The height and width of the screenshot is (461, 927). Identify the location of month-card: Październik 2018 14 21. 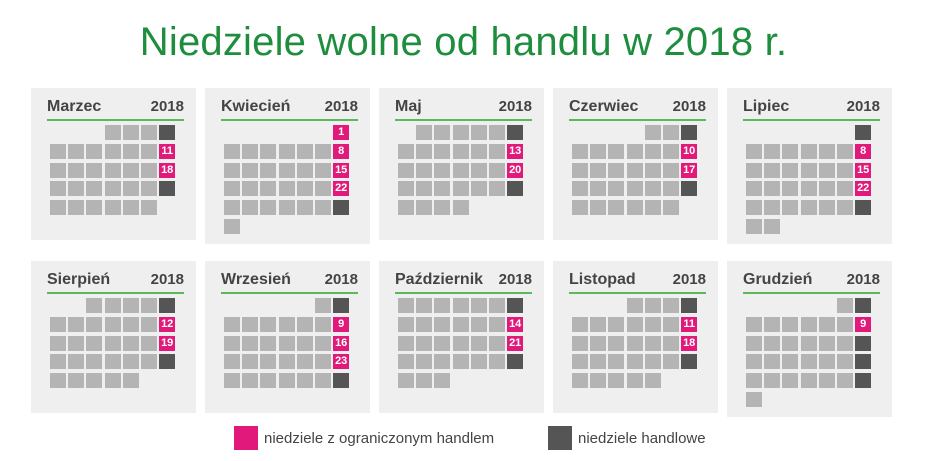
(461, 337).